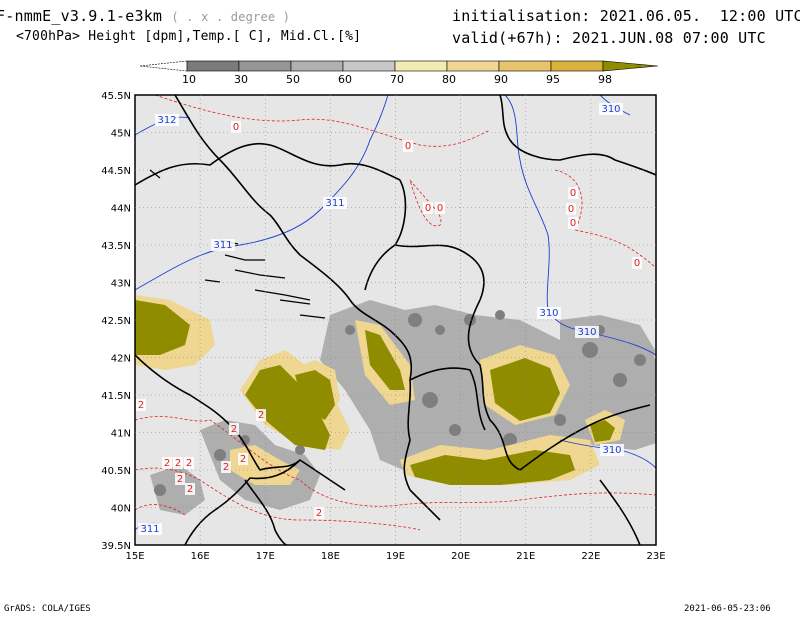 The width and height of the screenshot is (800, 618). I want to click on footer-credit: GrADS: COLA/IGES, so click(47, 609).